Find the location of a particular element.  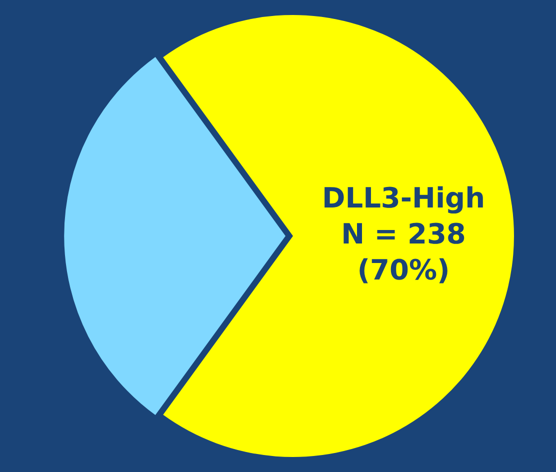

data-label: N = 238 (70%) is located at coordinates (403, 251).